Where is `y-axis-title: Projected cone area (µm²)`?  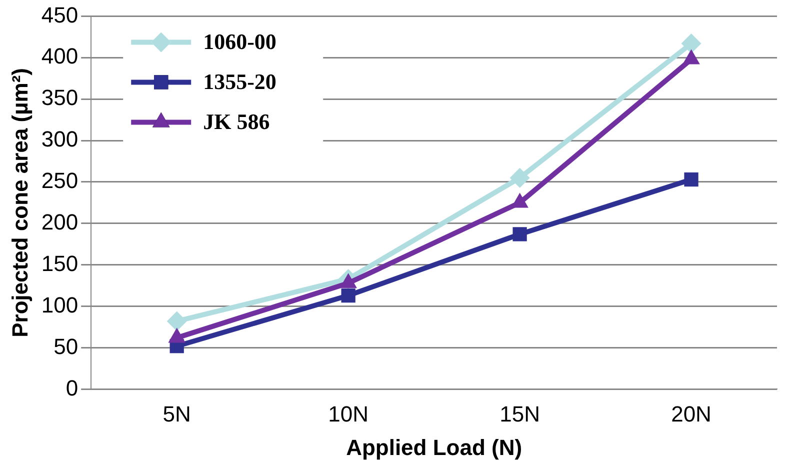 y-axis-title: Projected cone area (µm²) is located at coordinates (19, 203).